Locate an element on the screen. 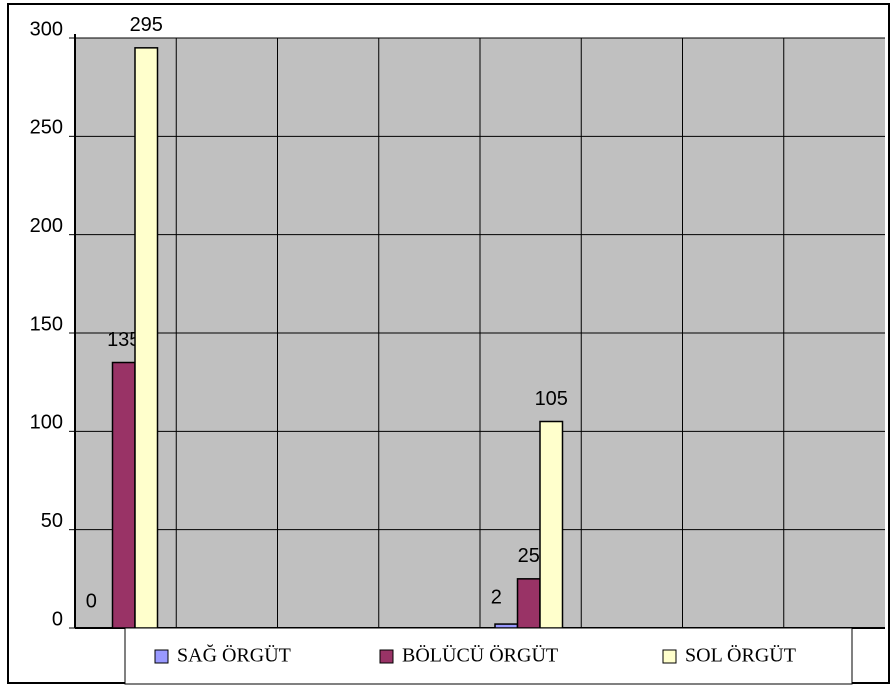 This screenshot has width=893, height=686. y-tick-label: 50 is located at coordinates (52, 521).